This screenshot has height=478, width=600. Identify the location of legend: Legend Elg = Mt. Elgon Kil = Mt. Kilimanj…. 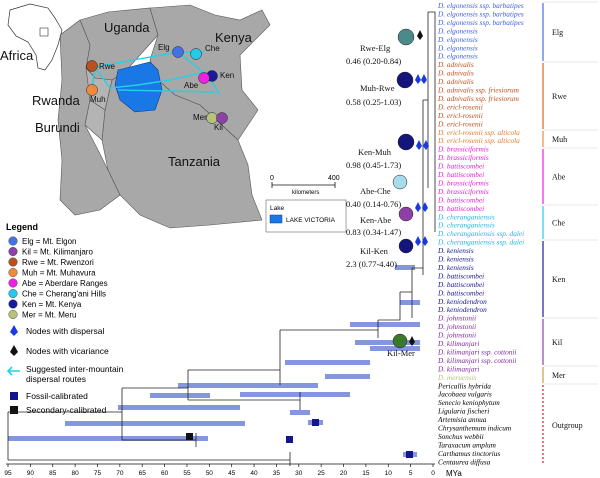
(65, 318).